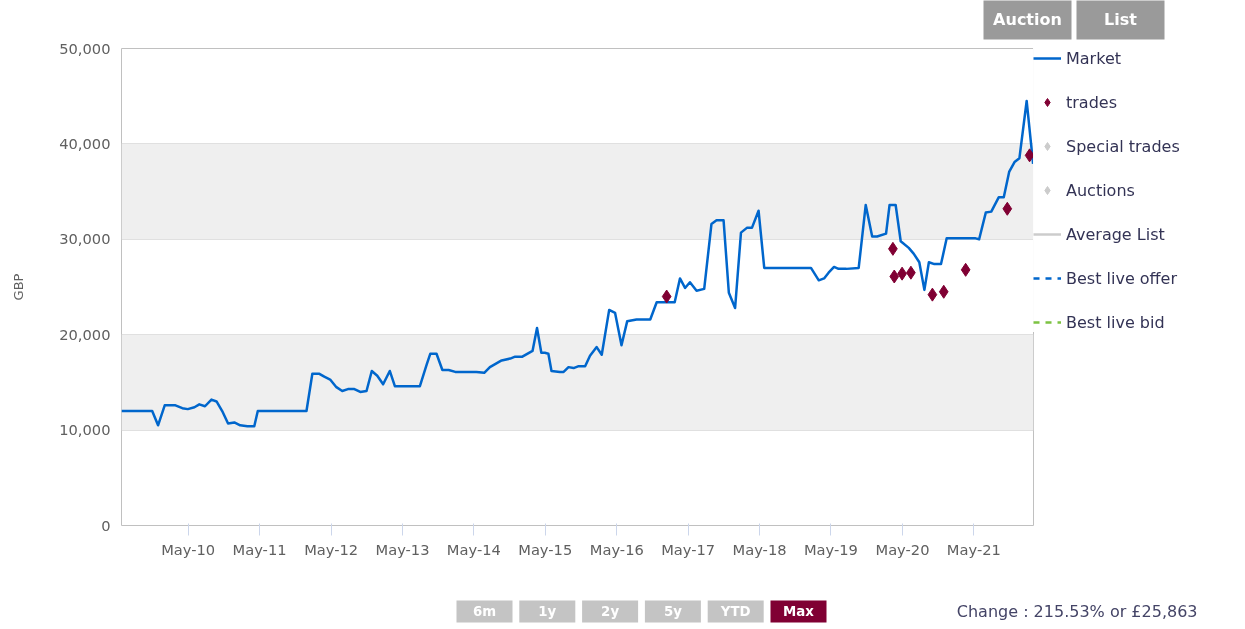  What do you see at coordinates (545, 549) in the screenshot?
I see `x-tick-label: May-15` at bounding box center [545, 549].